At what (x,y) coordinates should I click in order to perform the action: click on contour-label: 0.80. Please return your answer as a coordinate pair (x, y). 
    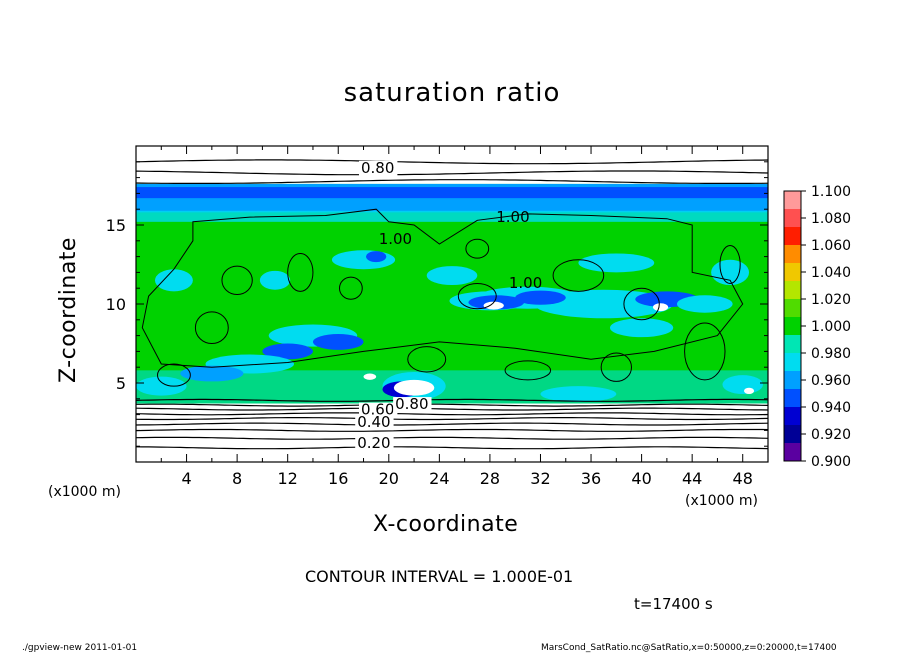
    Looking at the image, I should click on (377, 168).